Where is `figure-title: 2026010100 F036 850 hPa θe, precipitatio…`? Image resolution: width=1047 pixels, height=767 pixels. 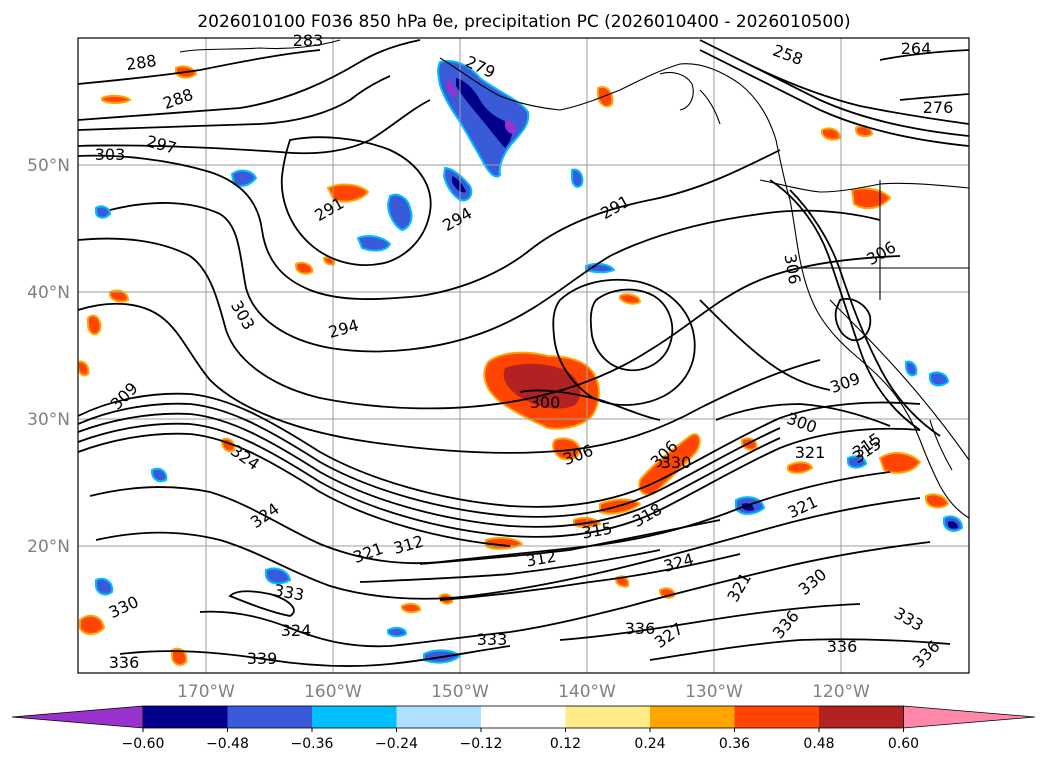 figure-title: 2026010100 F036 850 hPa θe, precipitatio… is located at coordinates (523, 22).